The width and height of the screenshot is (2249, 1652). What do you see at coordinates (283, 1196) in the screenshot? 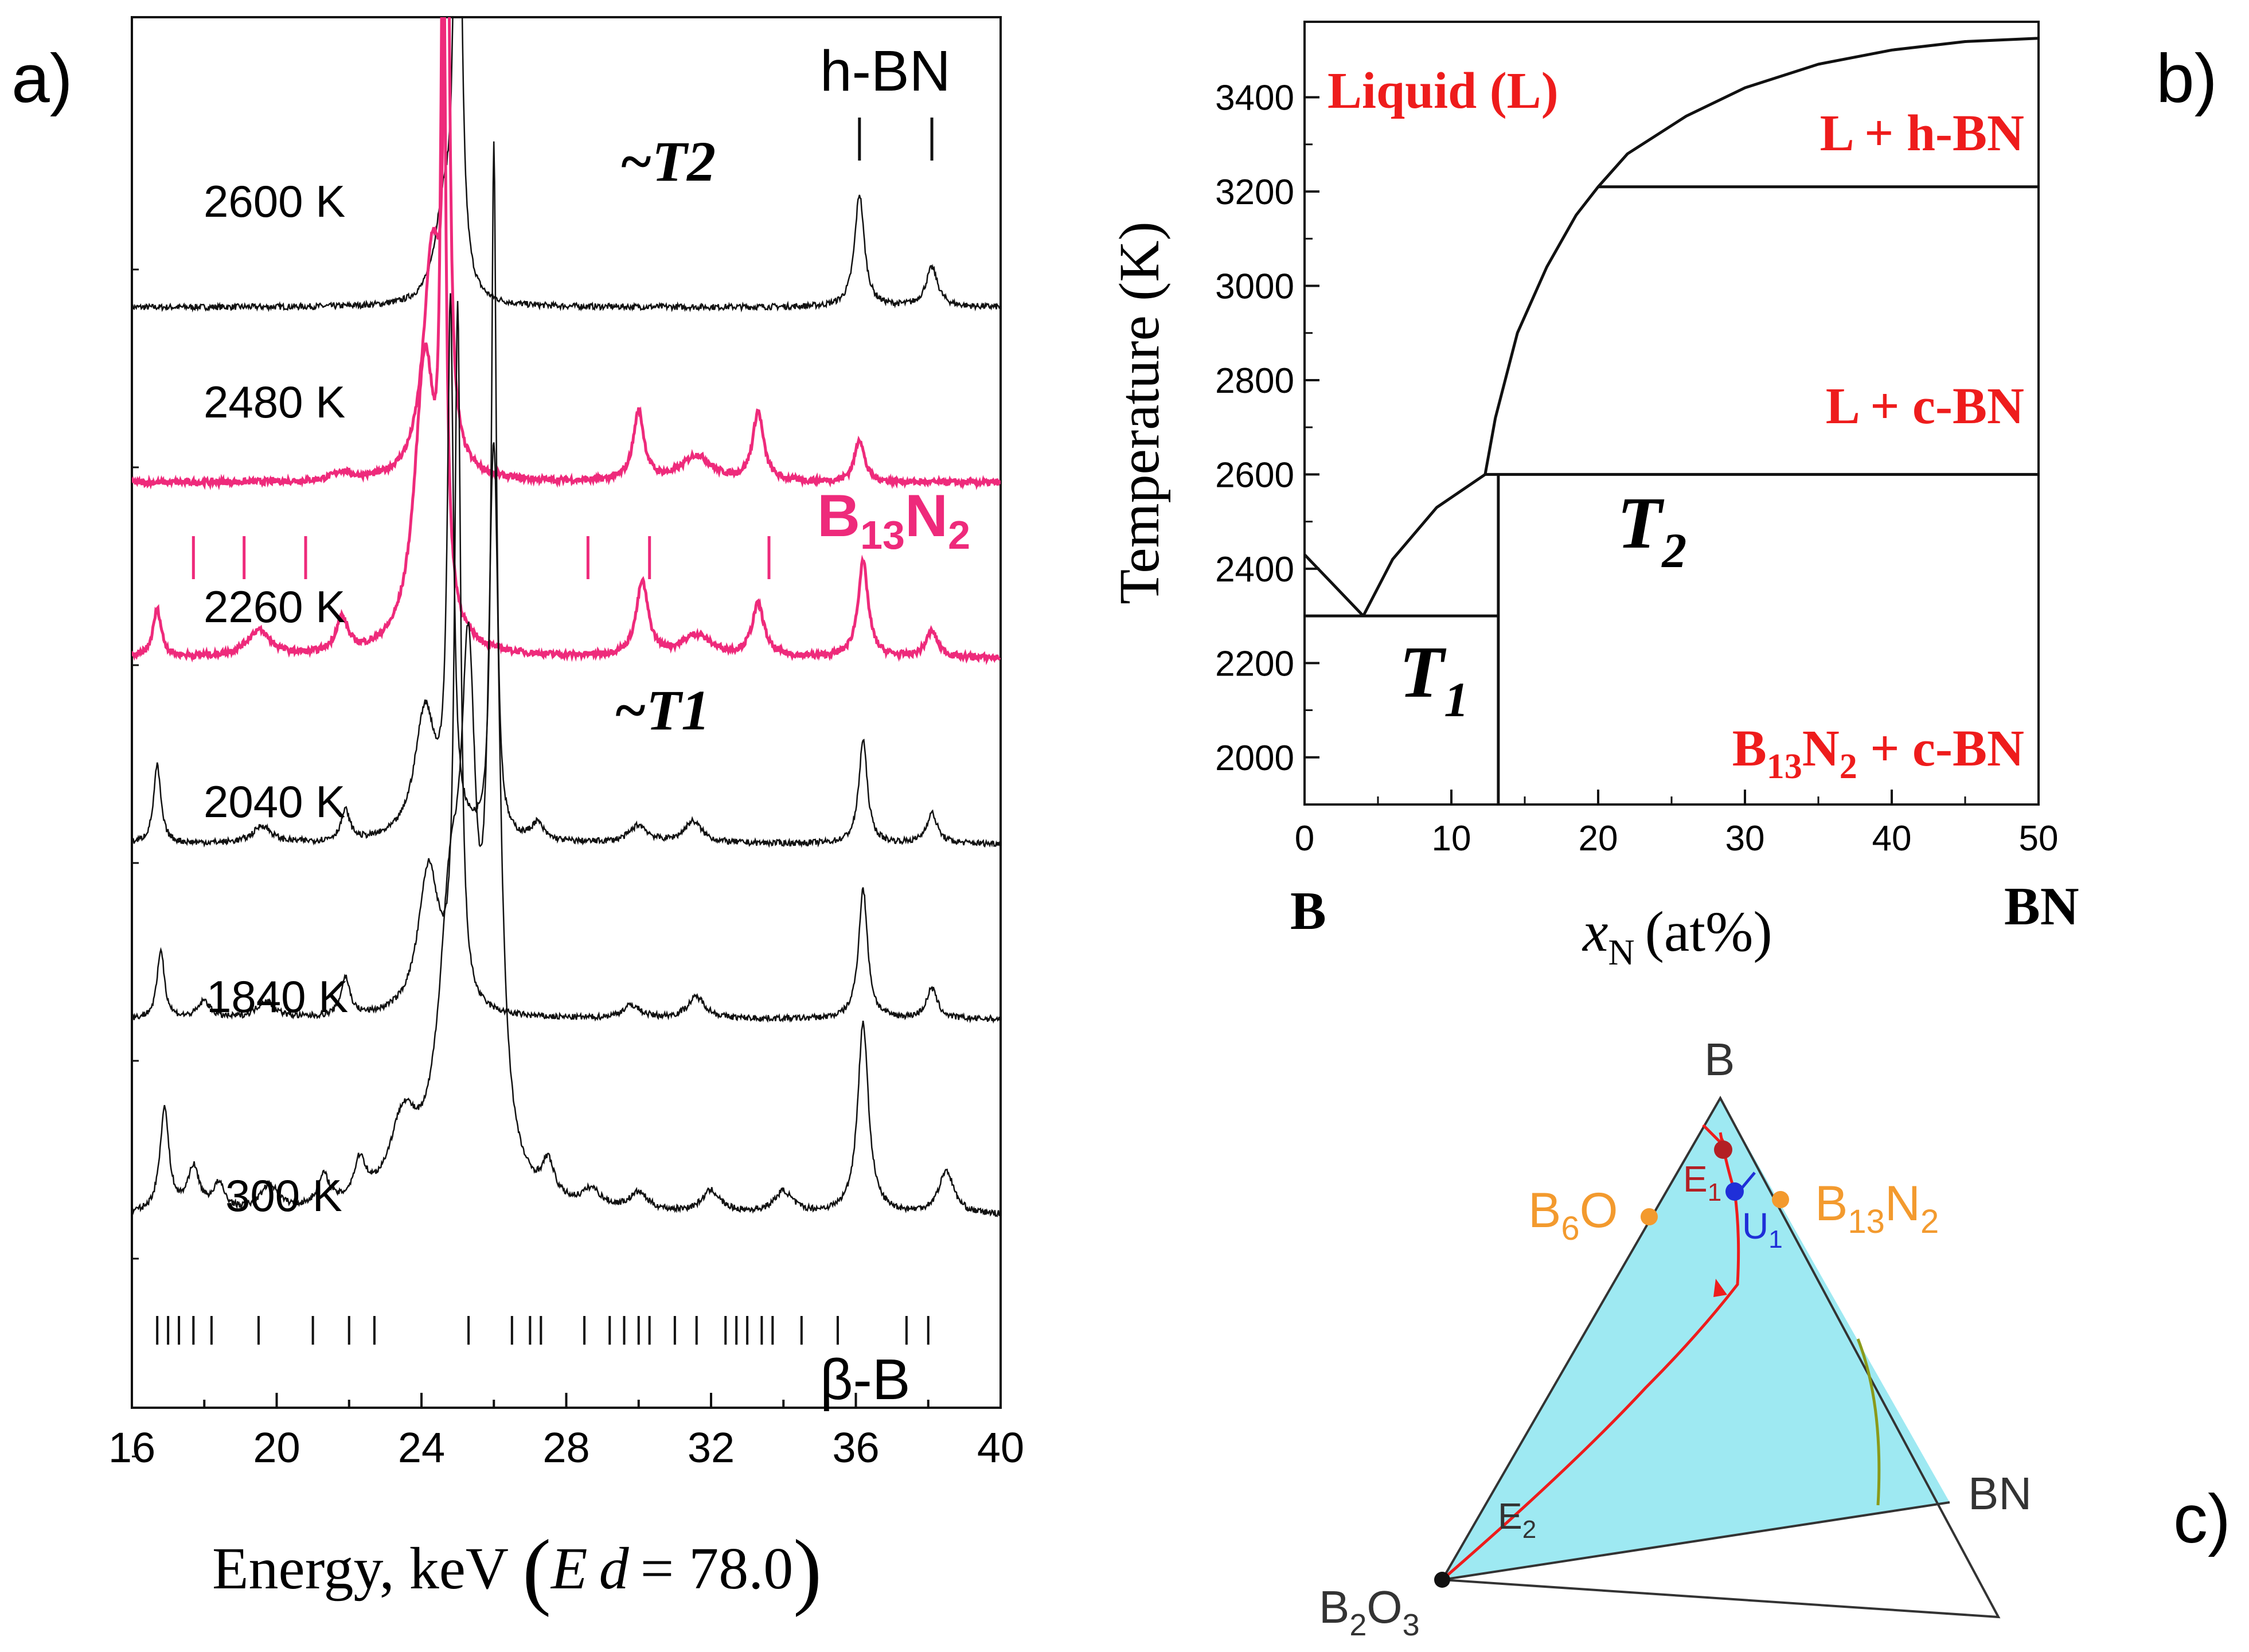
I see `spectrum-label-300: 300 K` at bounding box center [283, 1196].